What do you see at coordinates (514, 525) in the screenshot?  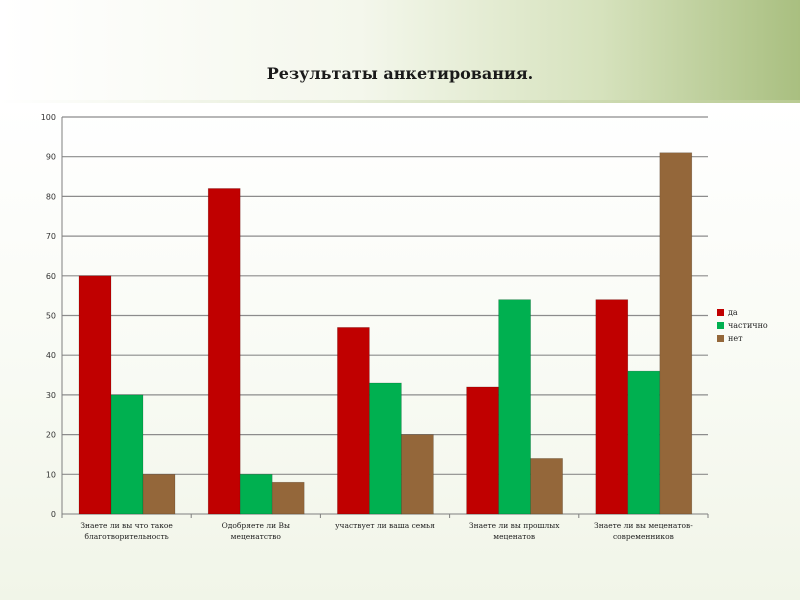 I see `x-tick-label: Знаете ли вы прошлых` at bounding box center [514, 525].